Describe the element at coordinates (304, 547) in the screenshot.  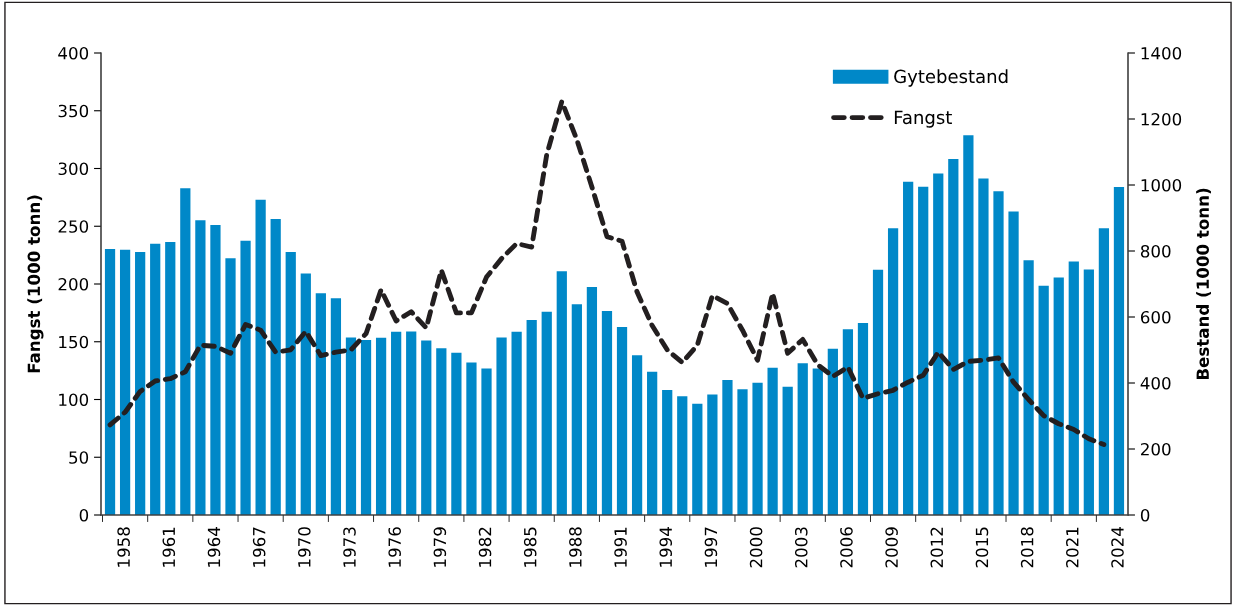
I see `x-tick-label: 1970` at that location.